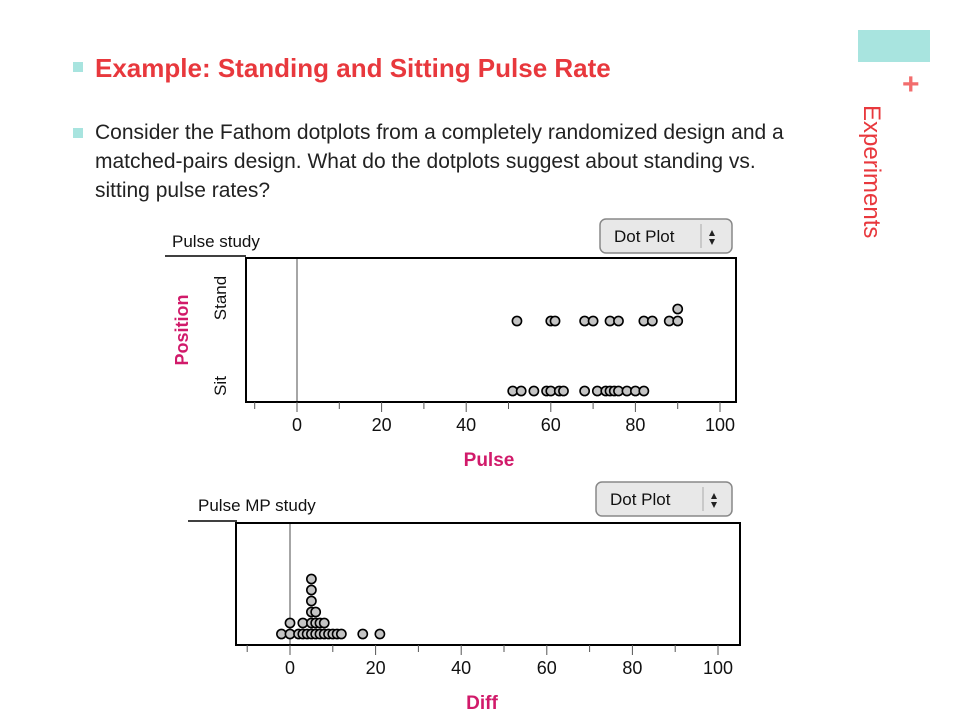 This screenshot has height=720, width=960. Describe the element at coordinates (353, 68) in the screenshot. I see `slide-heading: Example: Standing and Sitting Pulse Rate` at that location.